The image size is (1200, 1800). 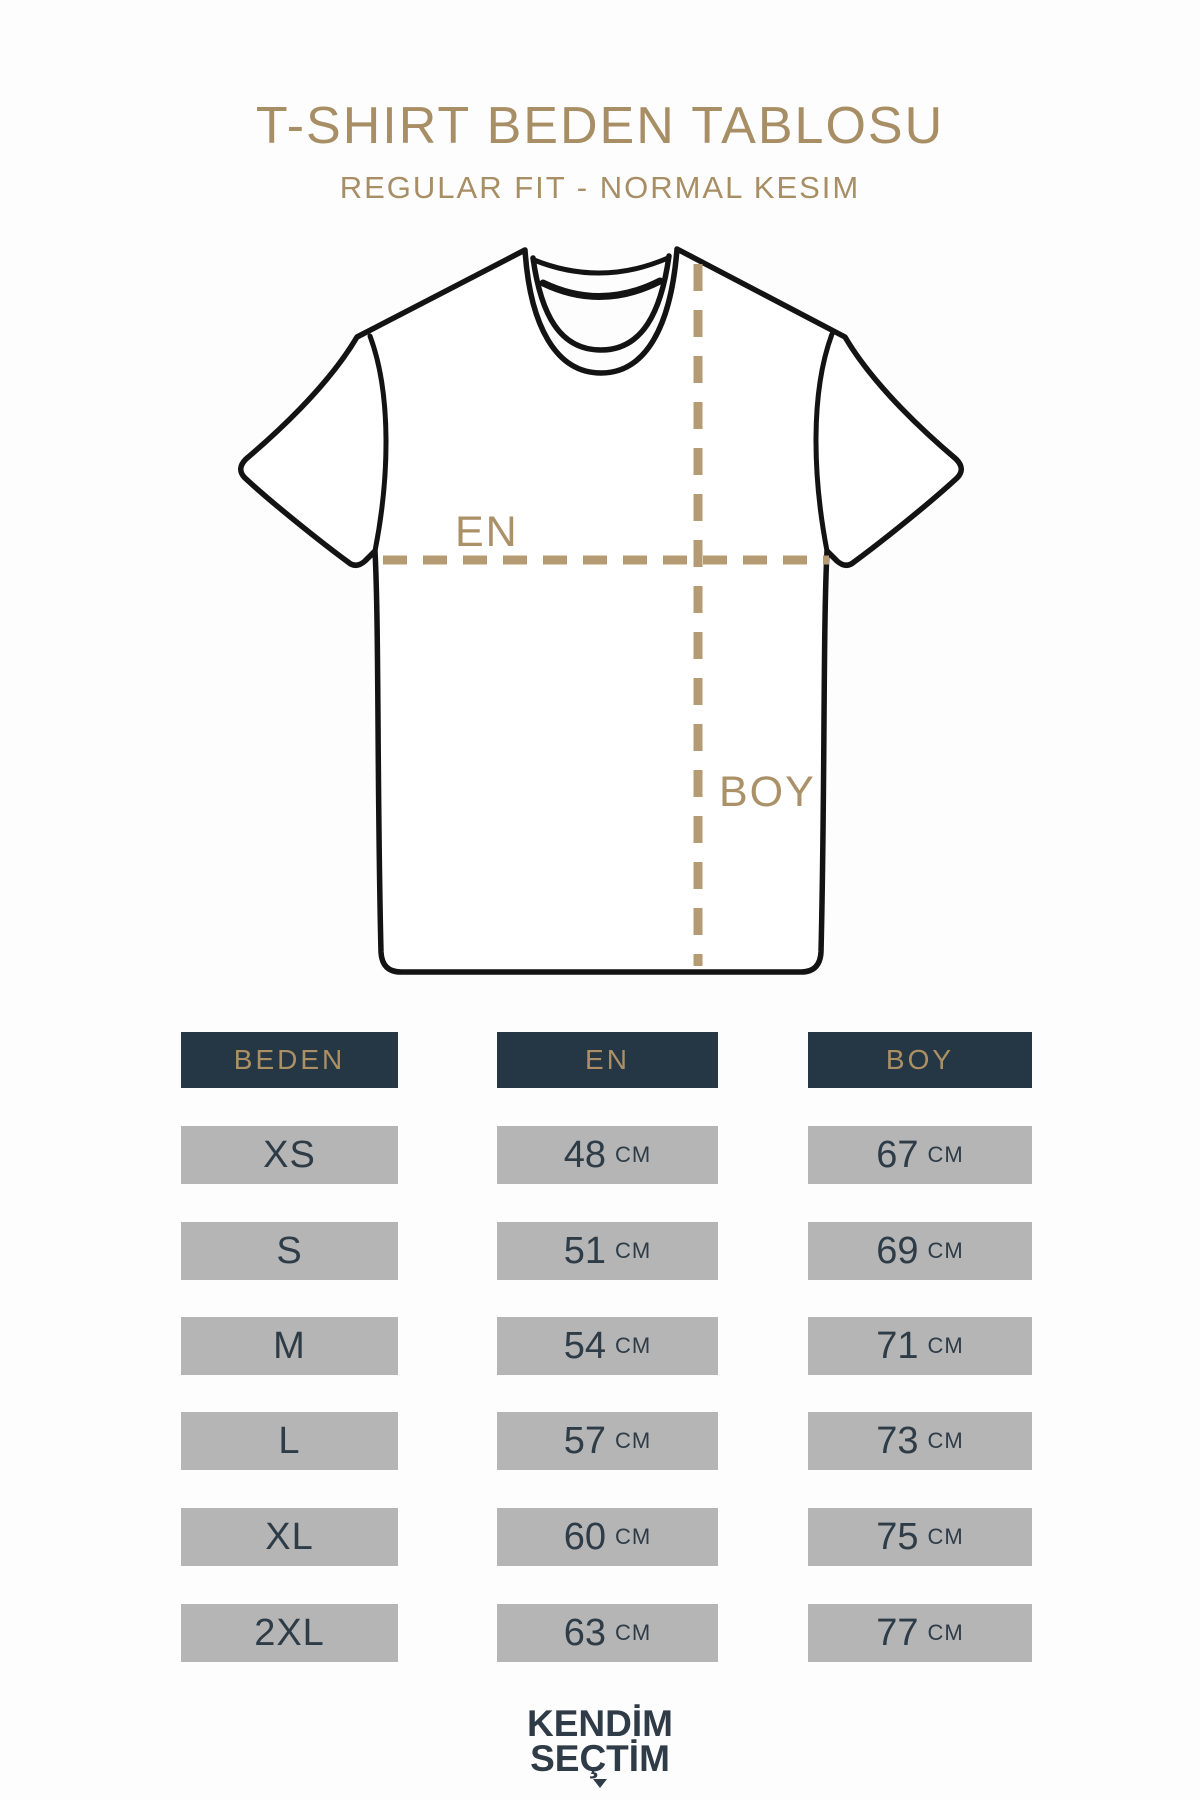 I want to click on width-cell: 60 CM, so click(x=607, y=1537).